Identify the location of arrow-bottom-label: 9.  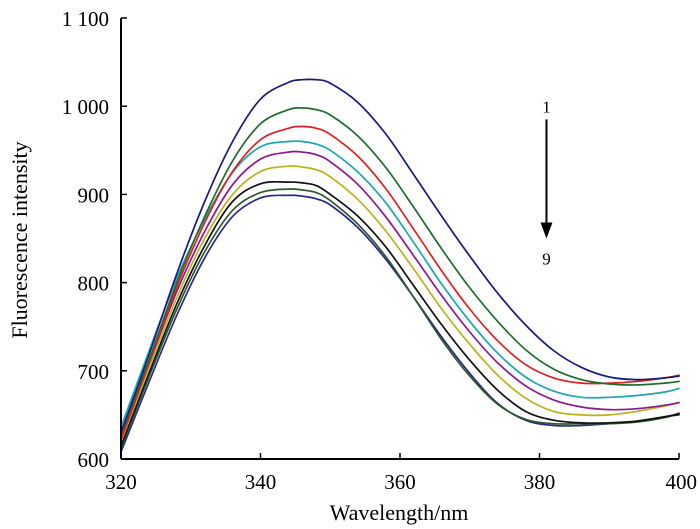
(546, 259).